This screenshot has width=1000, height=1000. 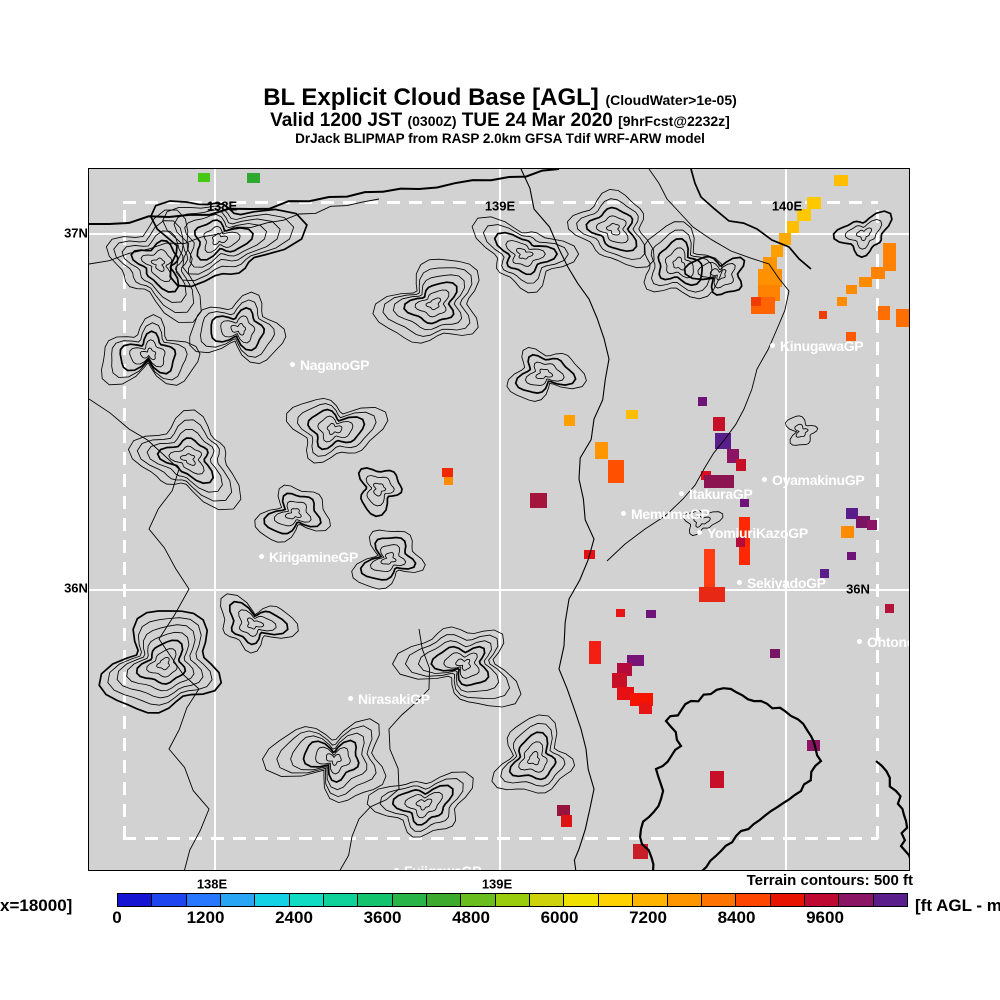 I want to click on station-label: KirigamineGP, so click(x=308, y=557).